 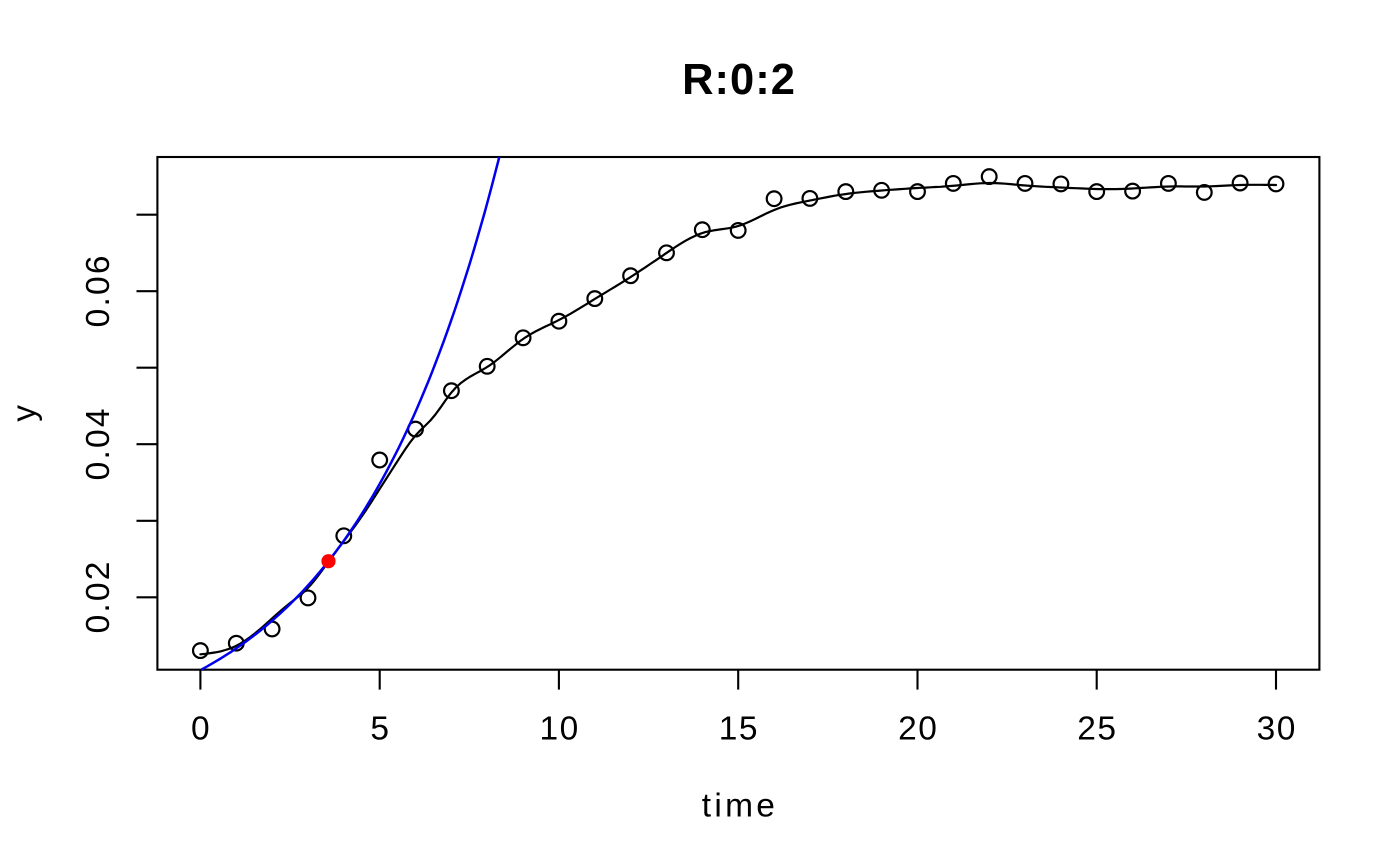 I want to click on svg-text: 25, so click(x=1097, y=728).